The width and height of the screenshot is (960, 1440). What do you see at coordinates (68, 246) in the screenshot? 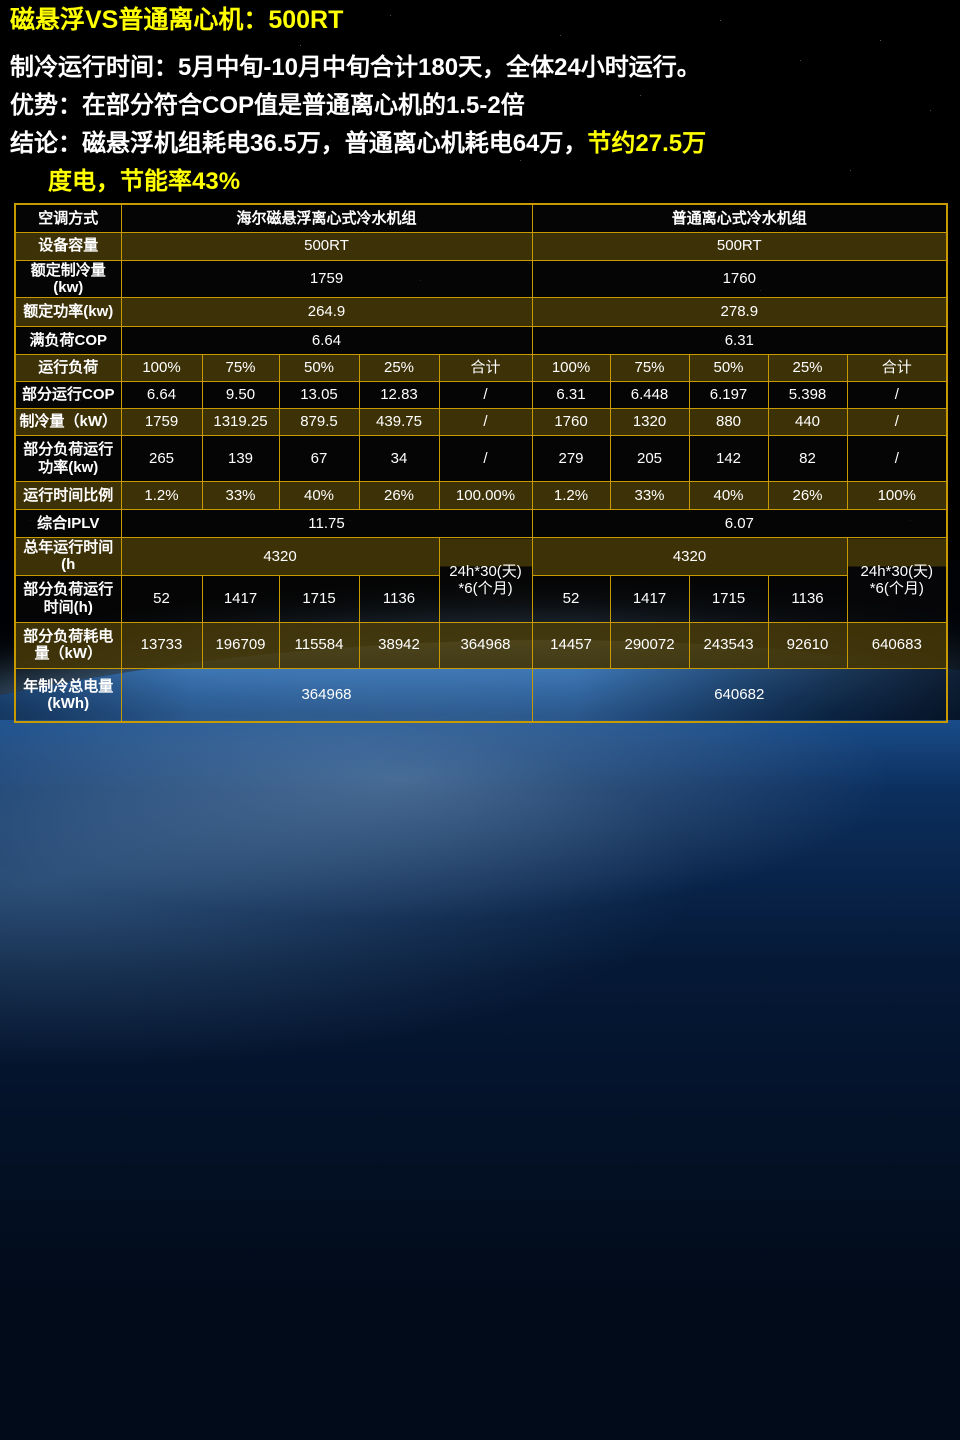
I see `row-label: 设备容量` at bounding box center [68, 246].